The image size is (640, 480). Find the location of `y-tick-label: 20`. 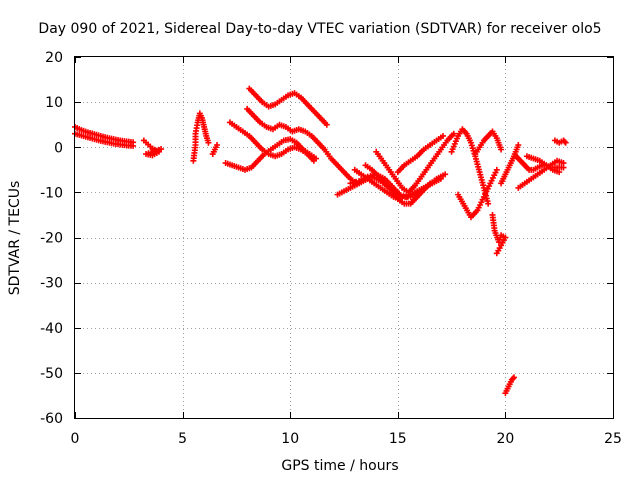

y-tick-label: 20 is located at coordinates (54, 58).